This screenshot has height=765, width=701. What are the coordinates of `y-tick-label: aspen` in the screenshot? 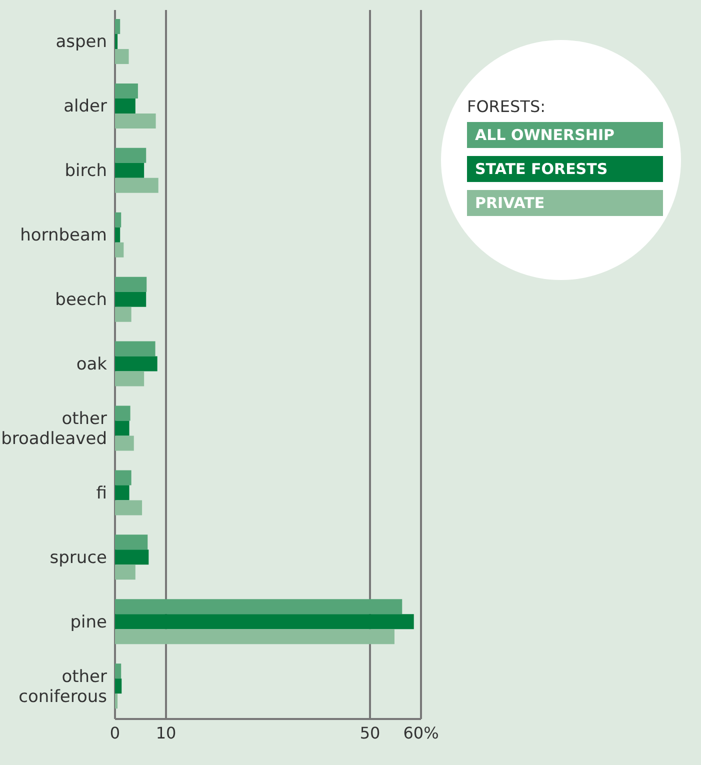 It's located at (81, 42).